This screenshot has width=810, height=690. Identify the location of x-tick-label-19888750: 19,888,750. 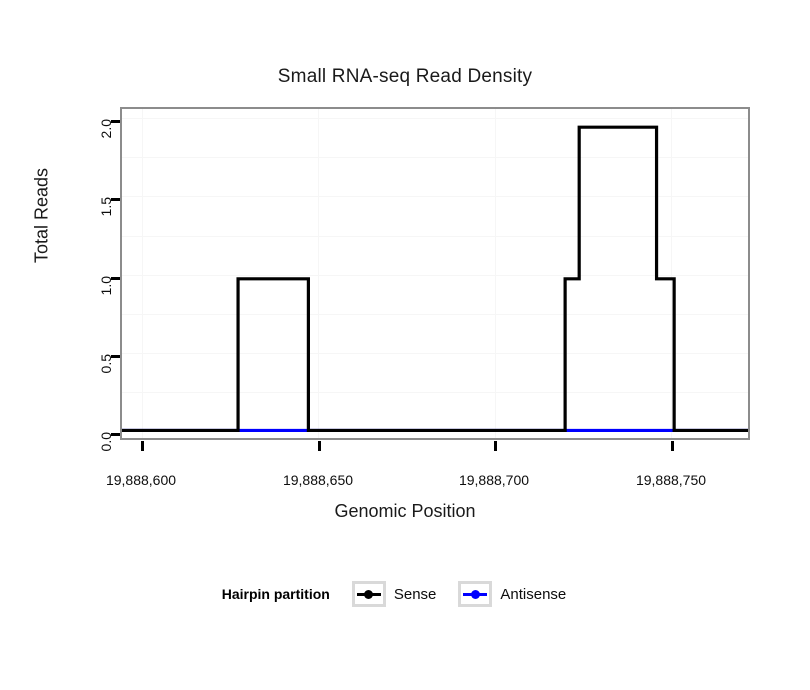
(671, 480).